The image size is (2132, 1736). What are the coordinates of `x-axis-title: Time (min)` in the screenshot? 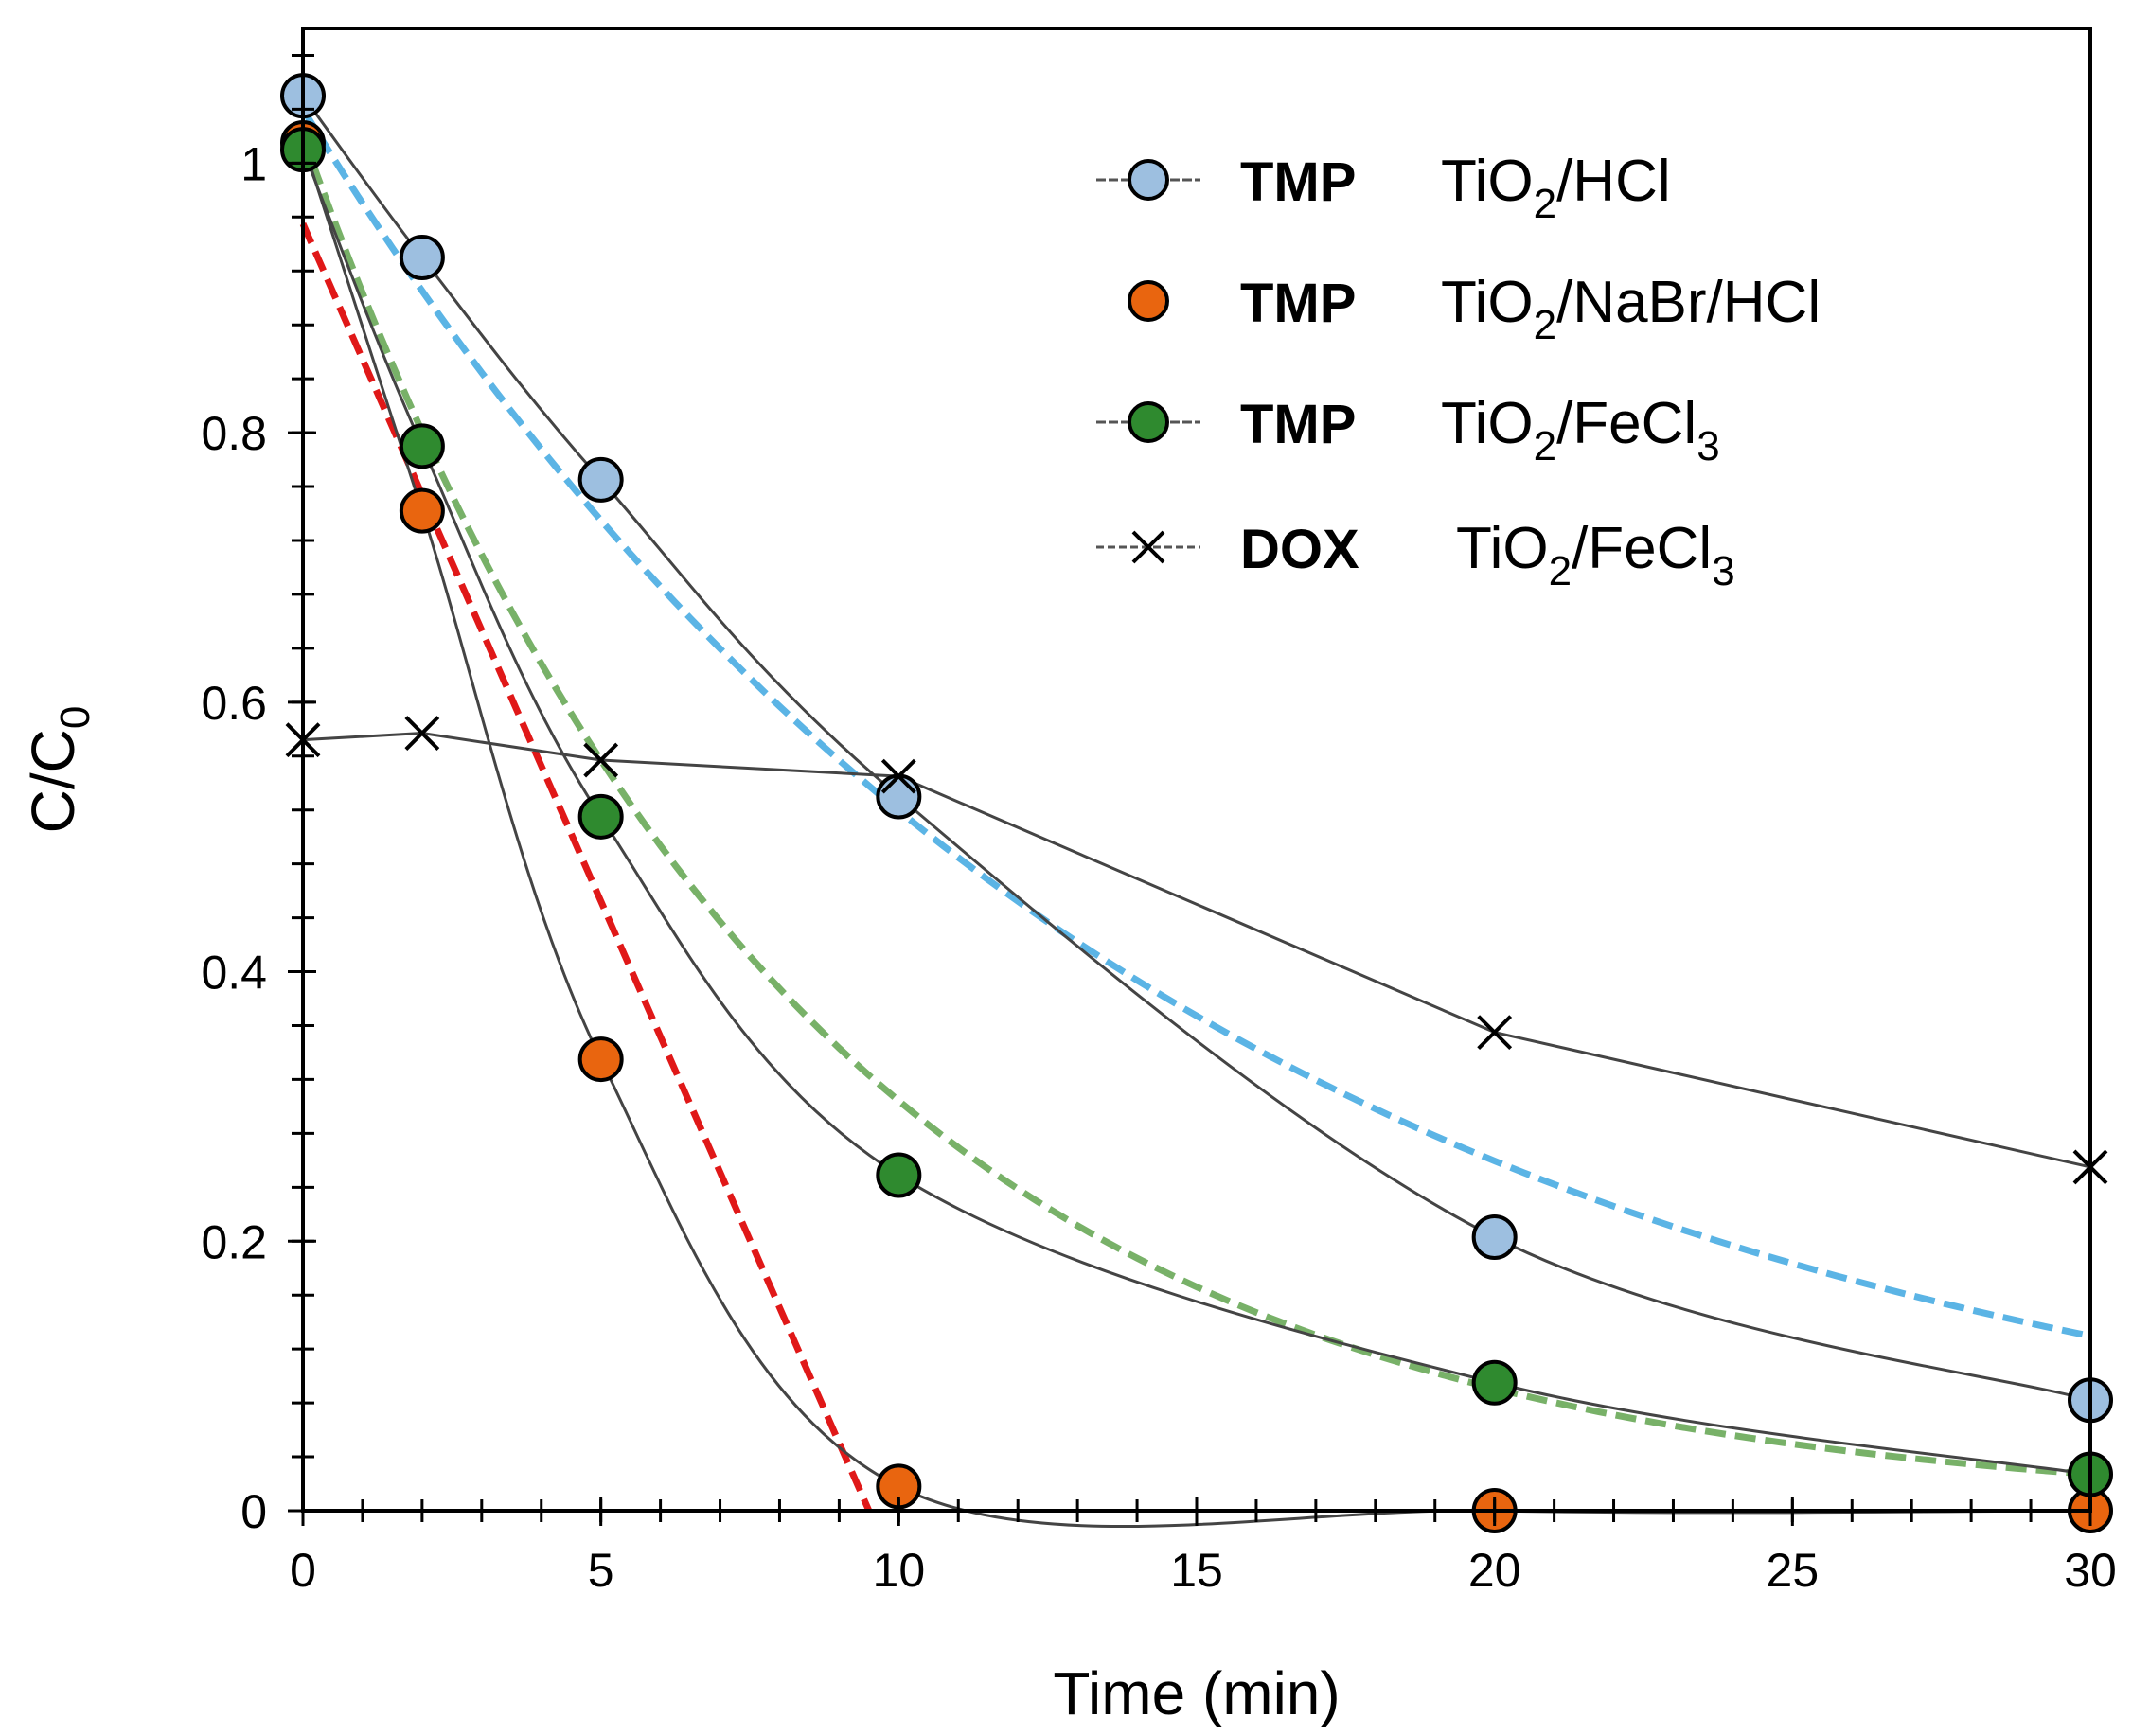 It's located at (1196, 1693).